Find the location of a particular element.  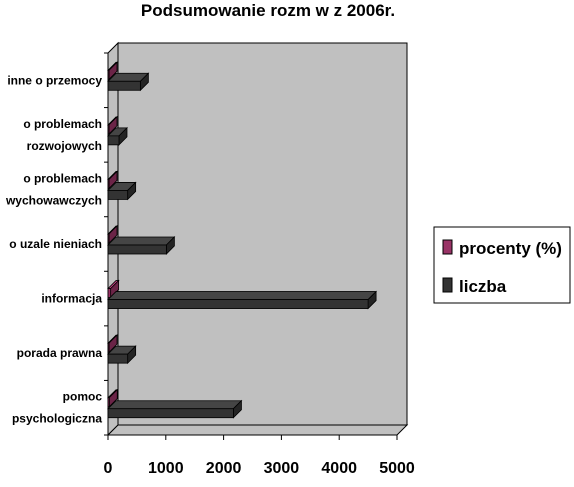

bar-liczba-inne-o-przemocy is located at coordinates (128, 82).